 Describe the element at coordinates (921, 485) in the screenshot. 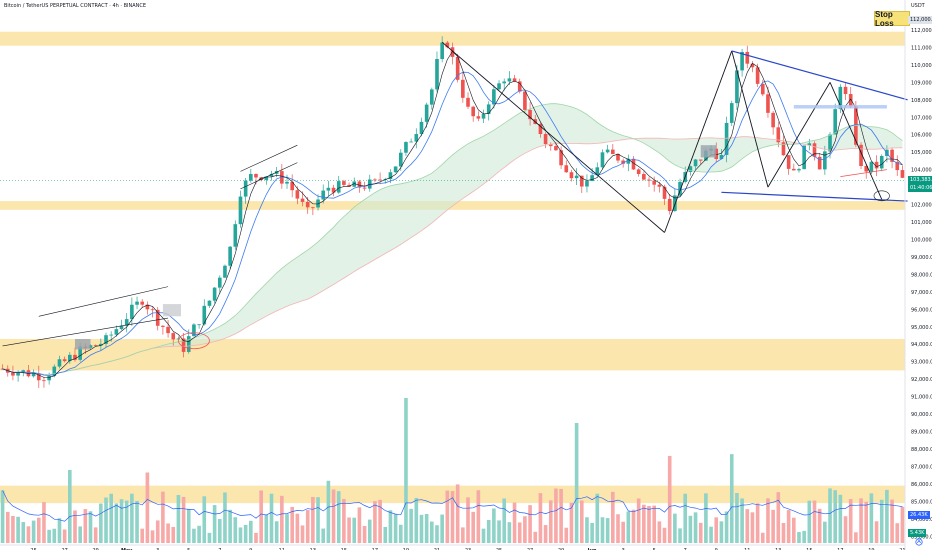

I see `price-tick-label: 86,000.0` at that location.